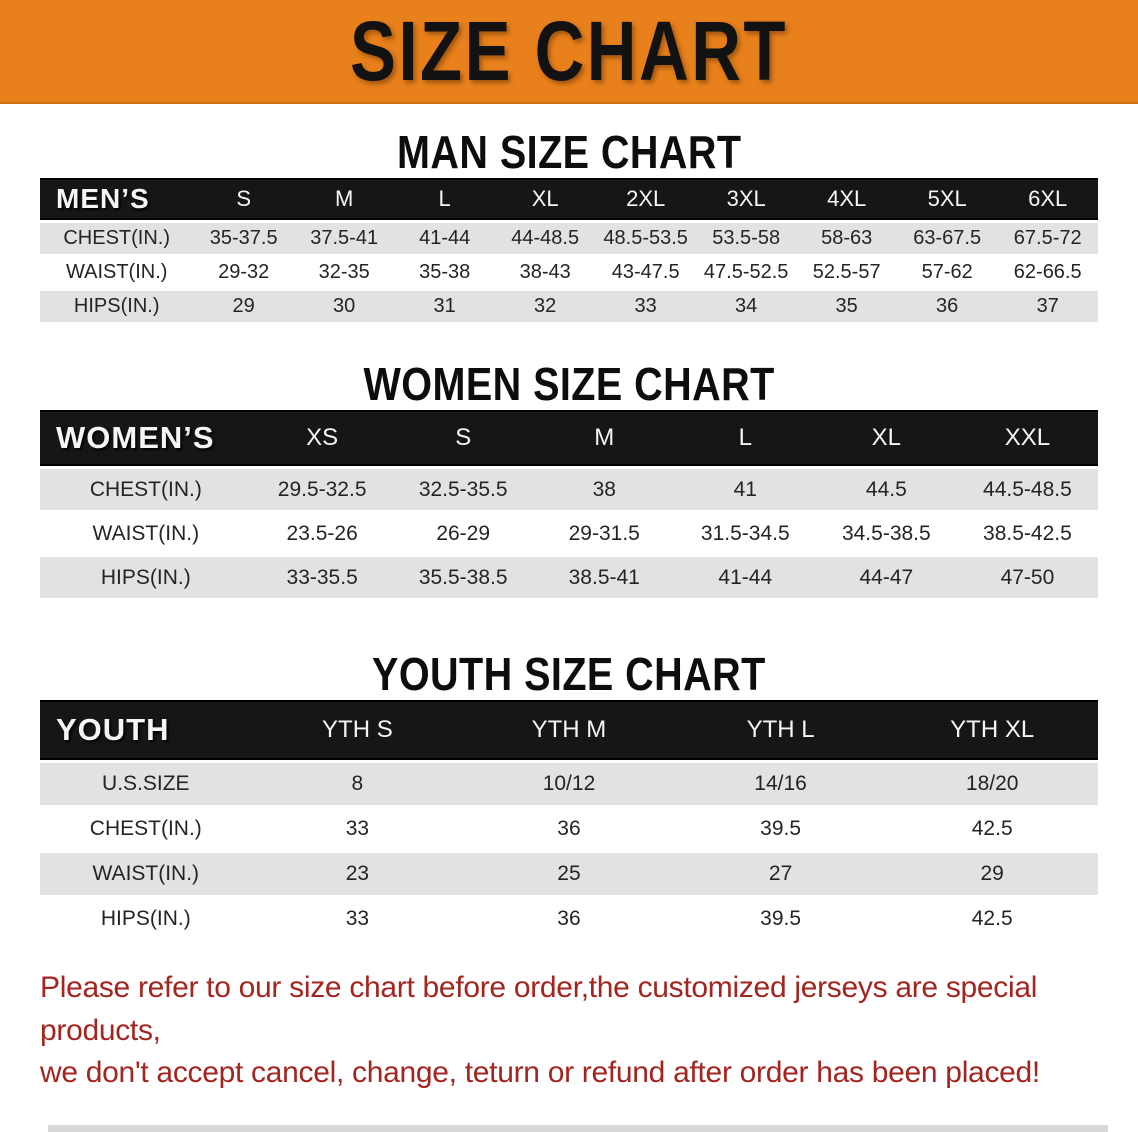  Describe the element at coordinates (992, 874) in the screenshot. I see `value-cell: 29` at that location.